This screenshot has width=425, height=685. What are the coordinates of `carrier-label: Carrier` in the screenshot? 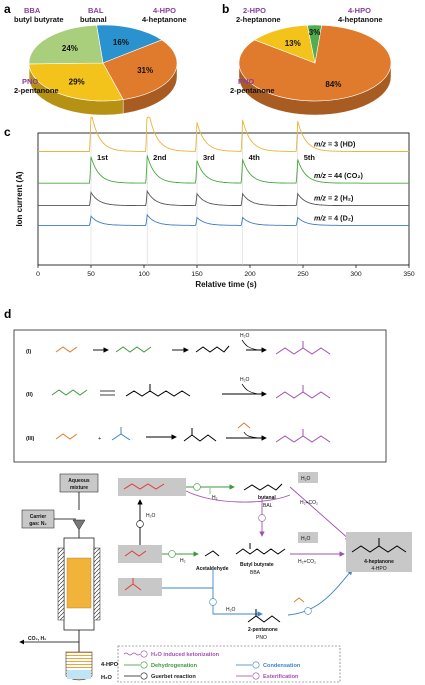 It's located at (38, 517).